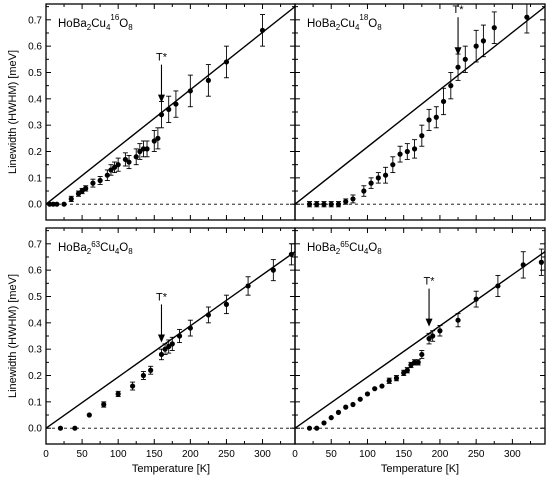 This screenshot has height=480, width=550. What do you see at coordinates (35, 47) in the screenshot?
I see `y-tick-label: 0.6` at bounding box center [35, 47].